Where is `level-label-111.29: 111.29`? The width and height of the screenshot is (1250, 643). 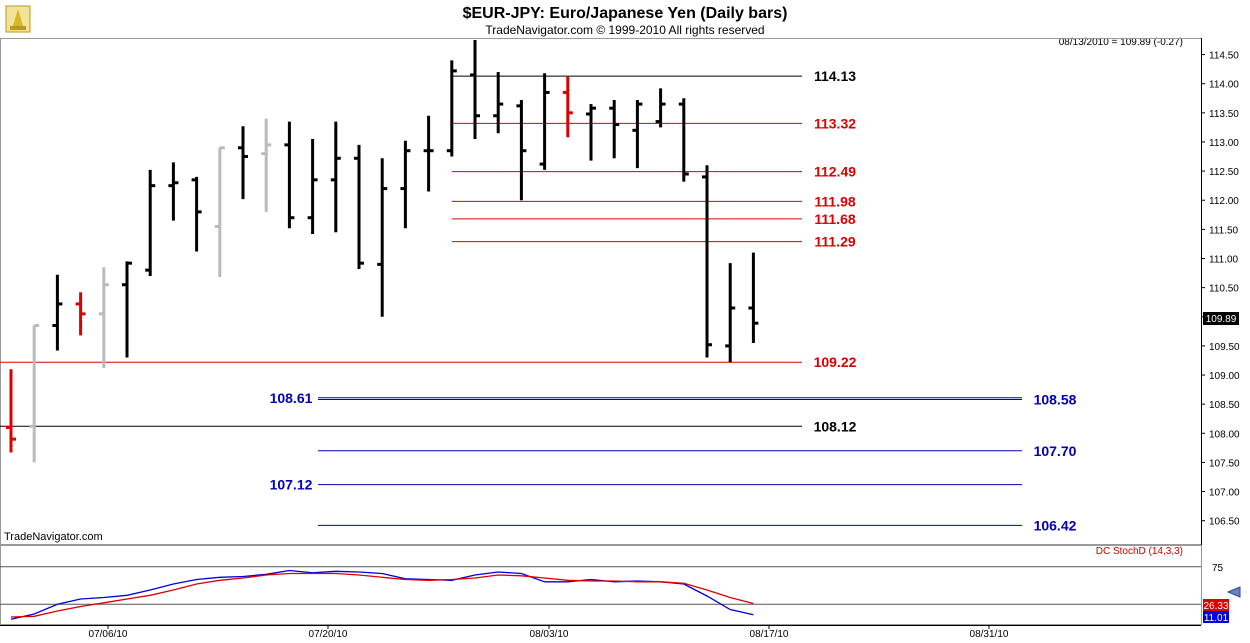 level-label-111.29: 111.29 is located at coordinates (834, 242).